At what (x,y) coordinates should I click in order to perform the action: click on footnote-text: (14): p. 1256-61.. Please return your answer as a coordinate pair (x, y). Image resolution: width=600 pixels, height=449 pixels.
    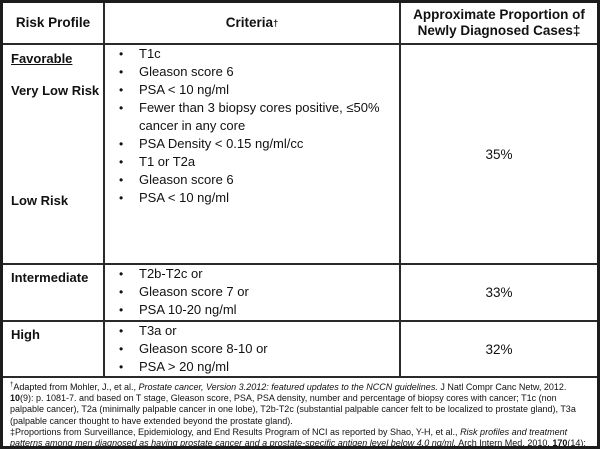
    Looking at the image, I should click on (576, 442).